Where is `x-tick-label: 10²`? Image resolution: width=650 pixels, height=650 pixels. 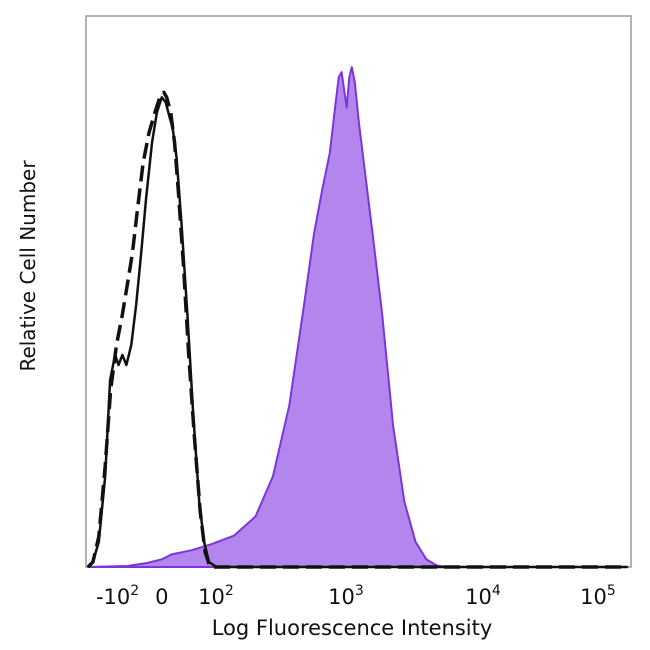 x-tick-label: 10² is located at coordinates (216, 596).